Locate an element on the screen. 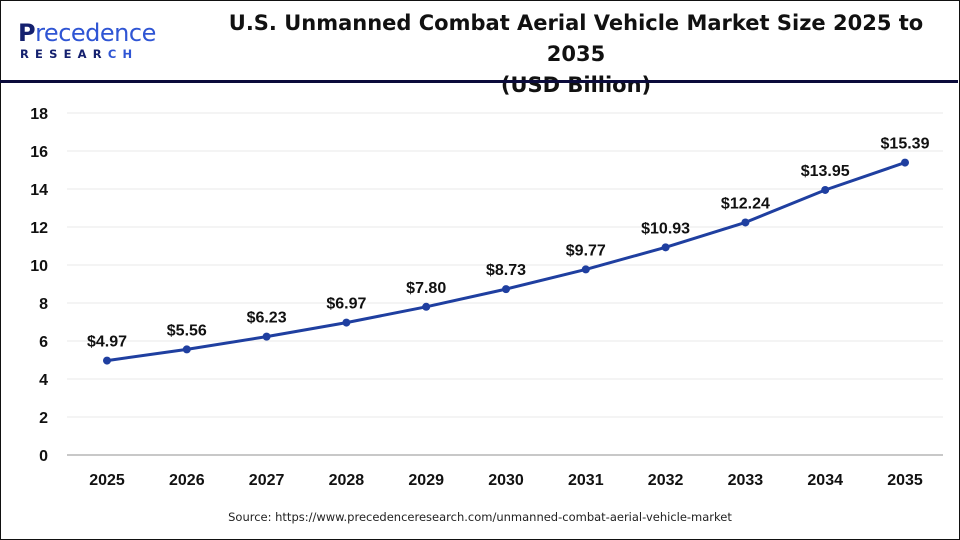 This screenshot has height=540, width=960. data-label: $4.97 is located at coordinates (107, 342).